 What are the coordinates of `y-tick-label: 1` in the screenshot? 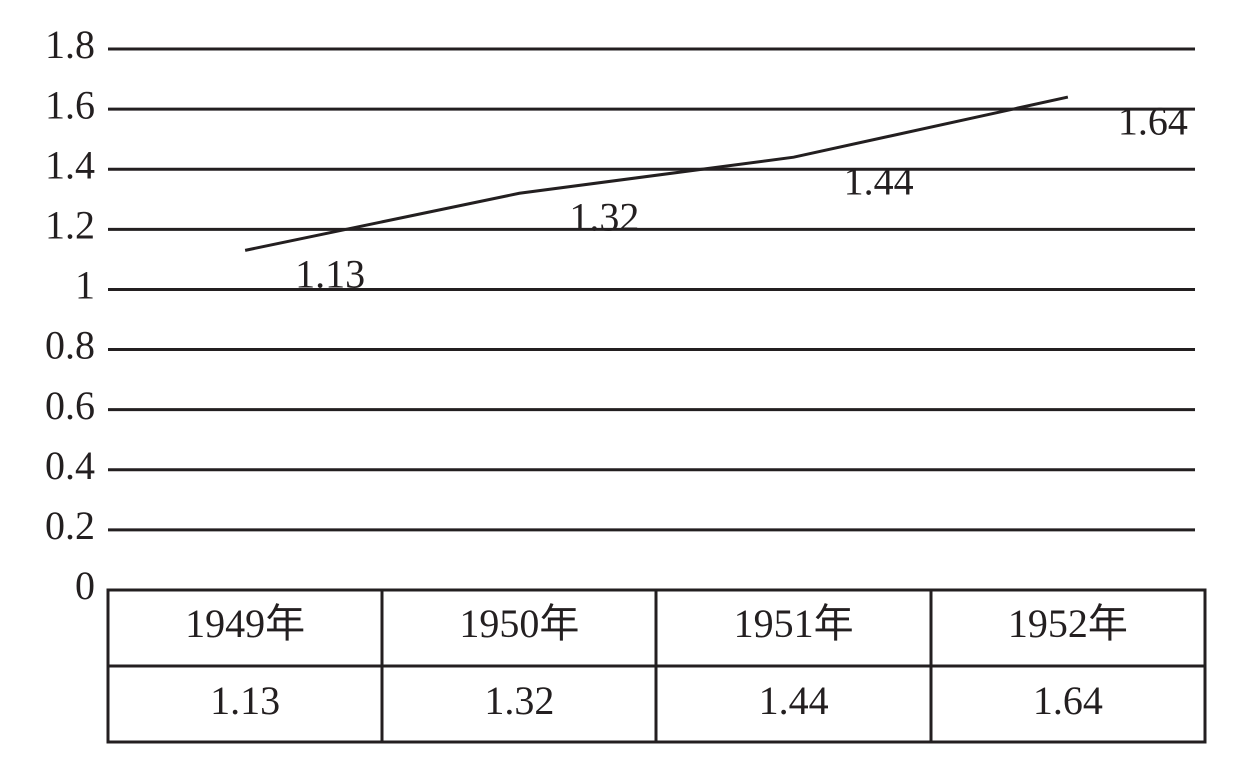 It's located at (85, 285).